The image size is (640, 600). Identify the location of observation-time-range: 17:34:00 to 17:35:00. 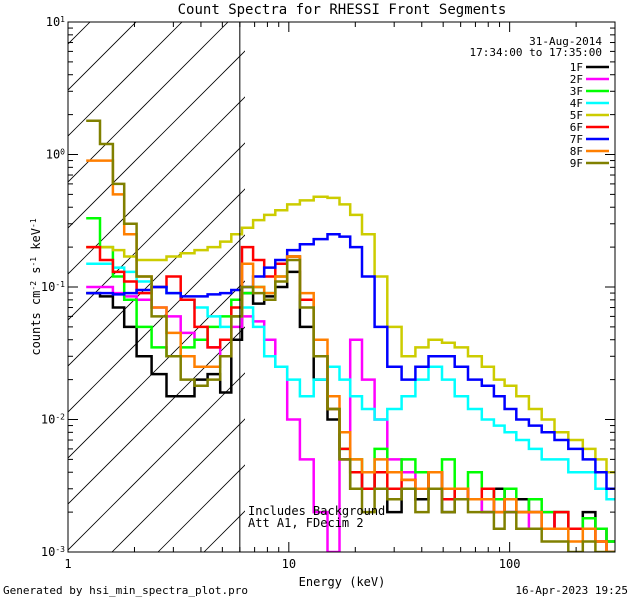
(536, 52).